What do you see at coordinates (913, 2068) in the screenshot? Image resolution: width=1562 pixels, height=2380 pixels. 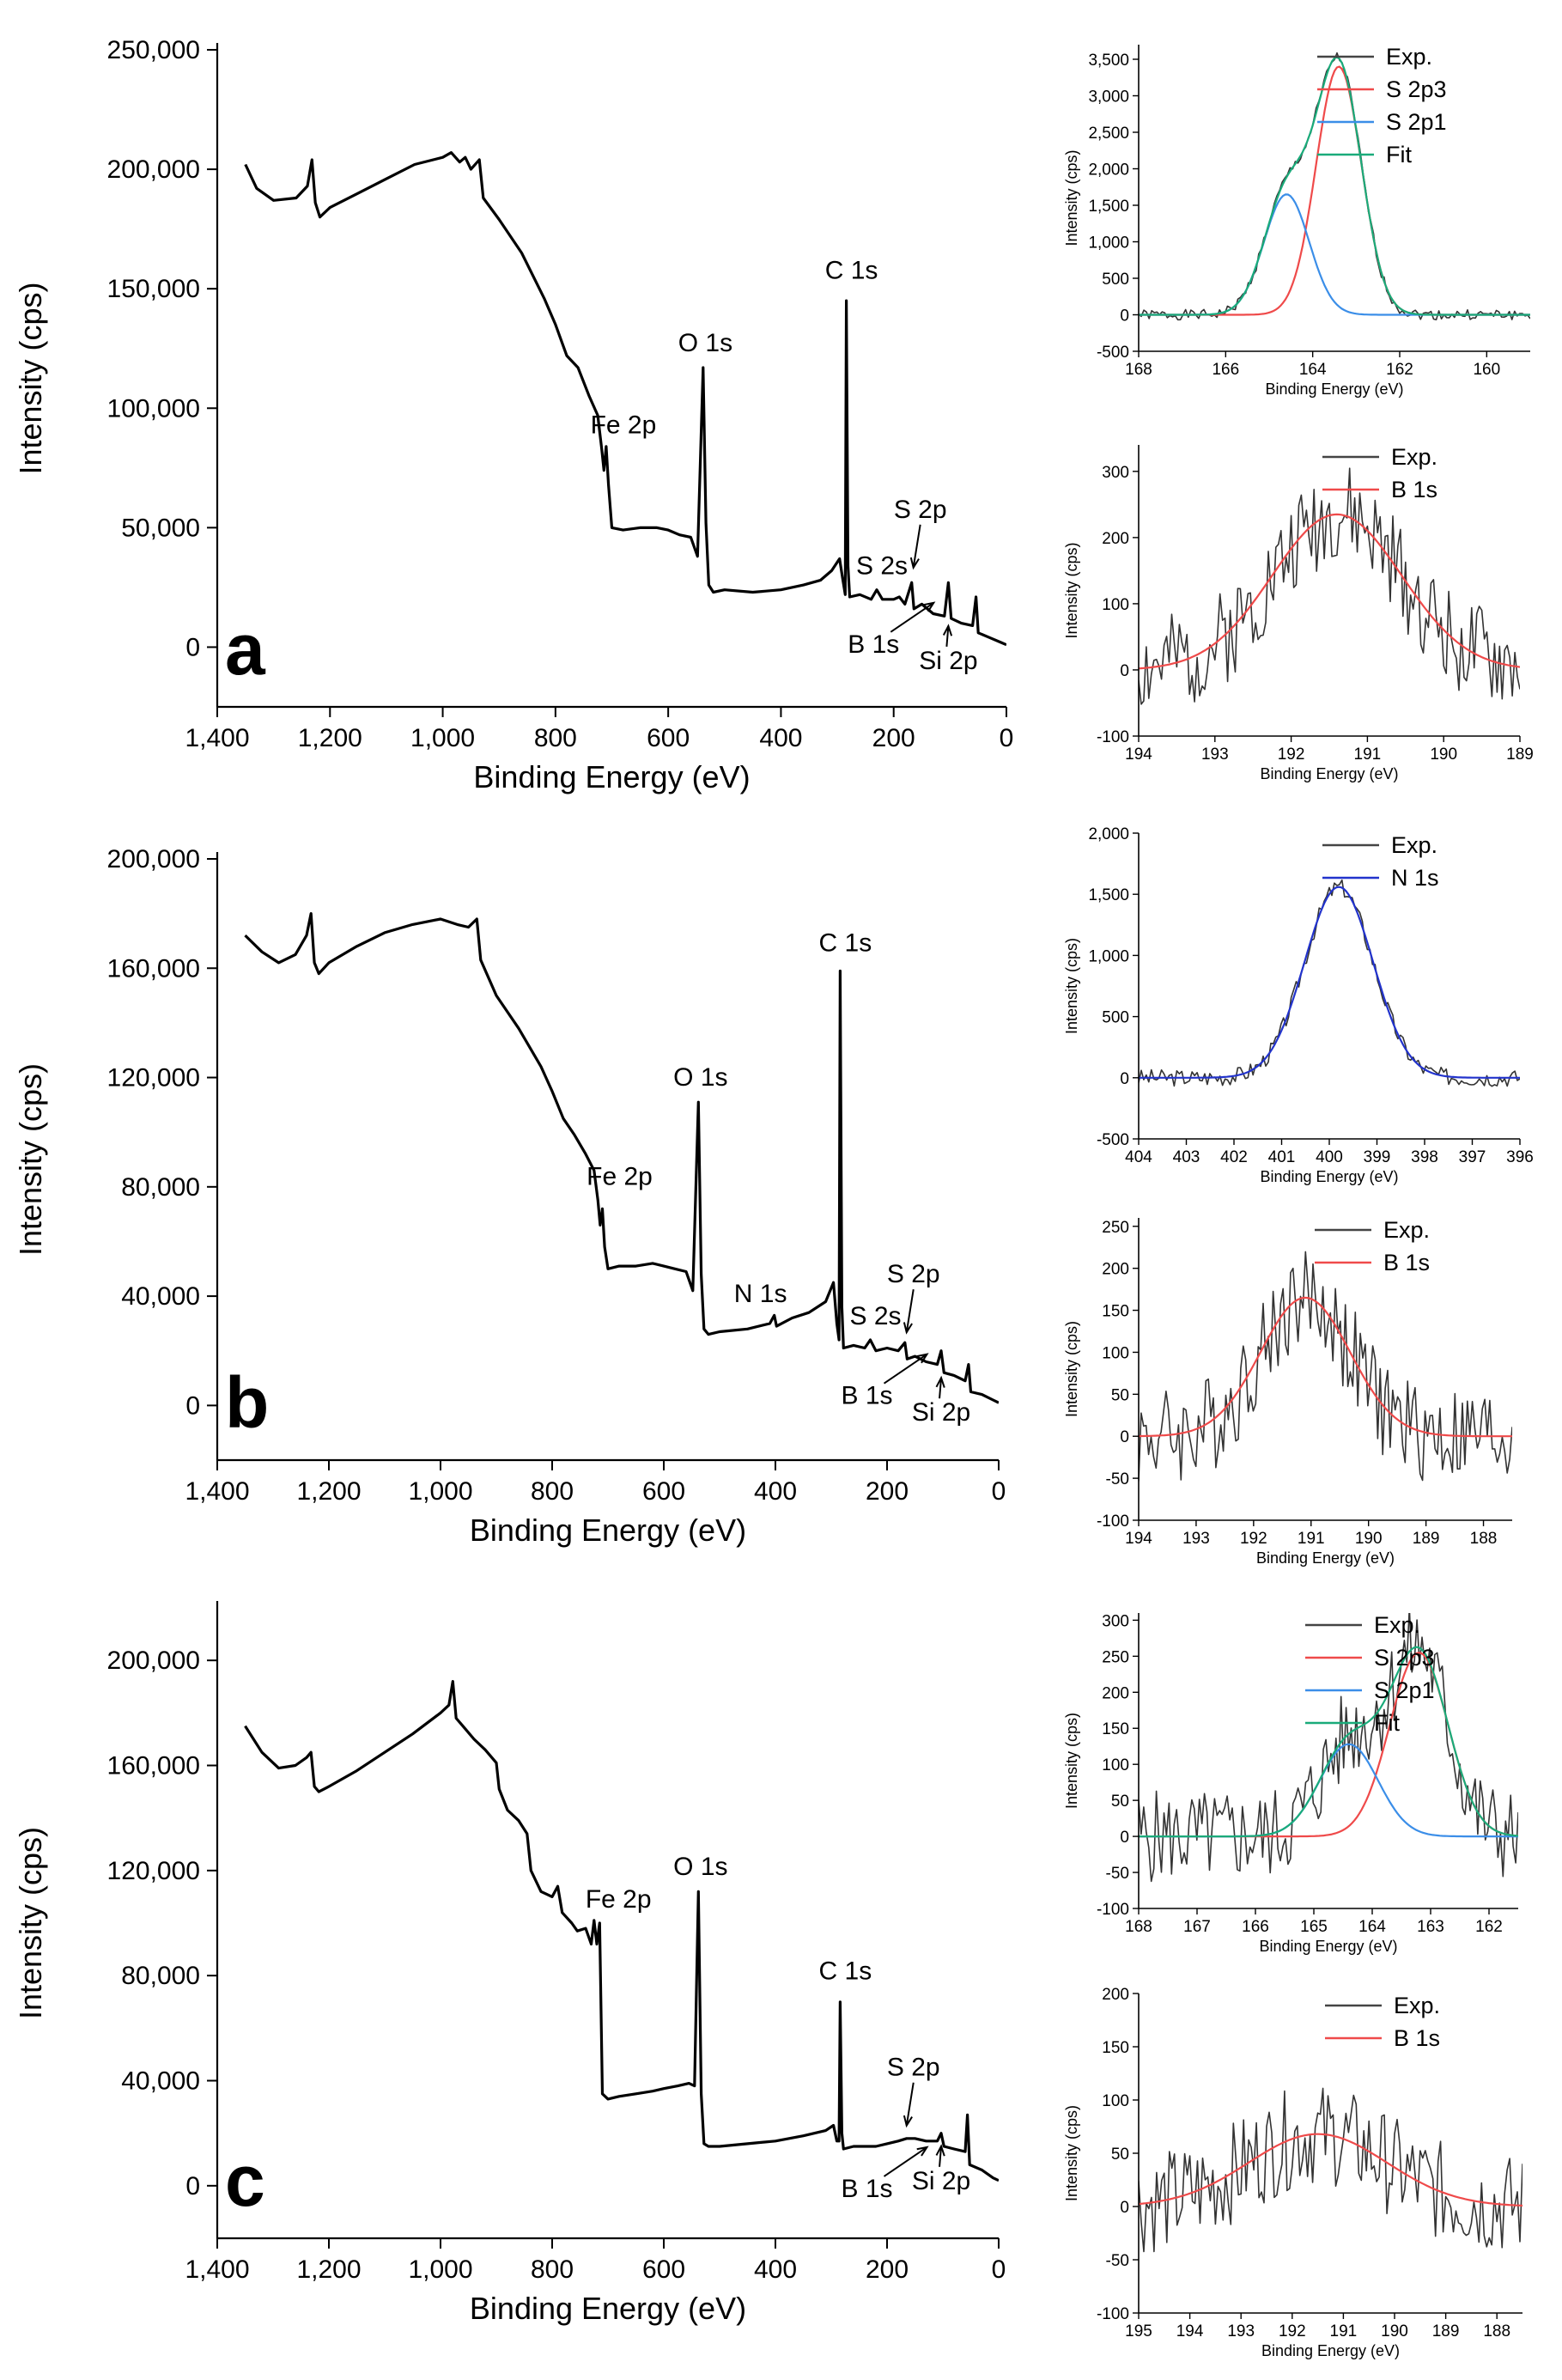 I see `peak-label-s-2p: S 2p` at bounding box center [913, 2068].